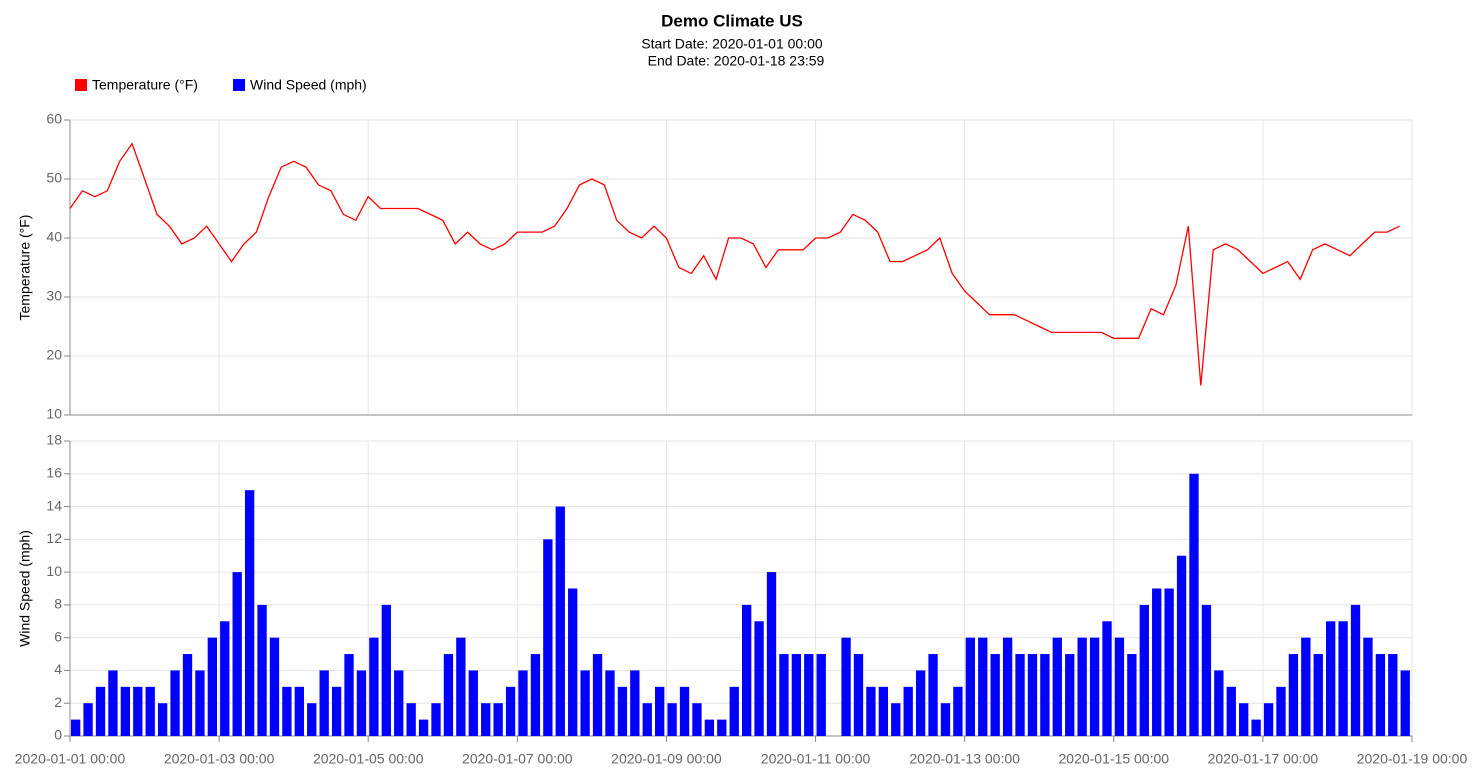  Describe the element at coordinates (368, 759) in the screenshot. I see `x-tick-label: 2020-01-05 00:00` at that location.